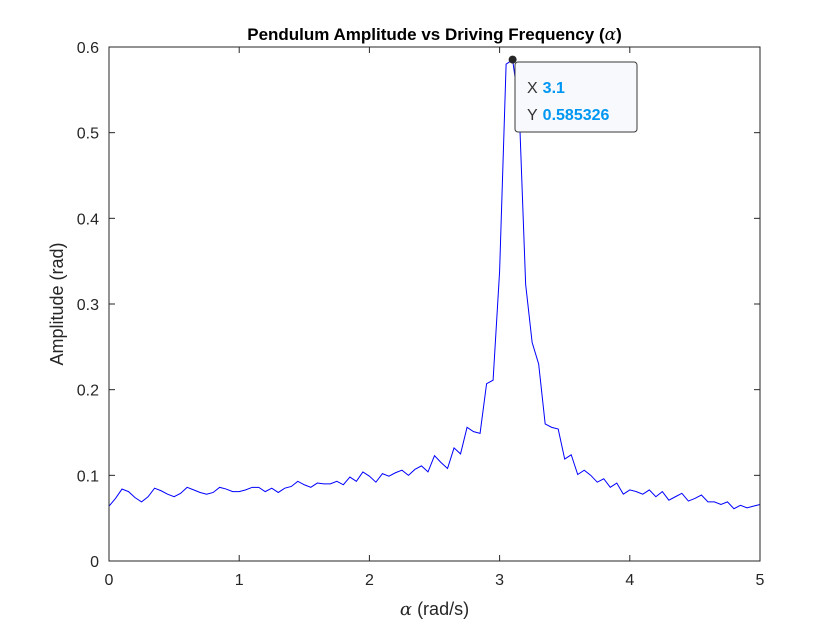 This screenshot has height=635, width=840. I want to click on datatip-x-key: X, so click(532, 88).